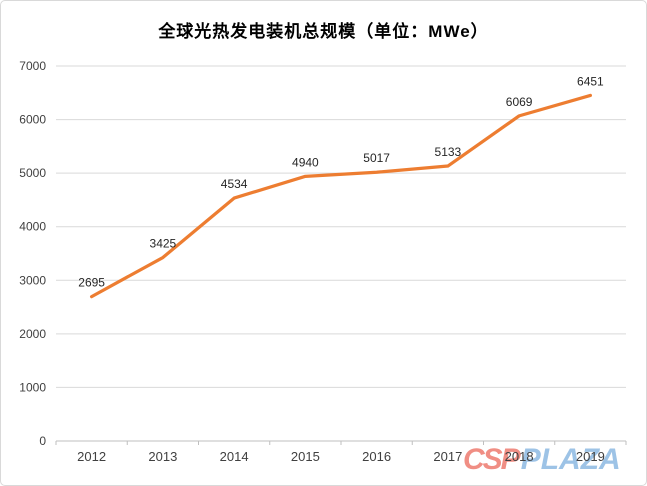 The height and width of the screenshot is (486, 647). I want to click on chart-title: 全球光热发电装机总规模（单位：MWe）, so click(323, 31).